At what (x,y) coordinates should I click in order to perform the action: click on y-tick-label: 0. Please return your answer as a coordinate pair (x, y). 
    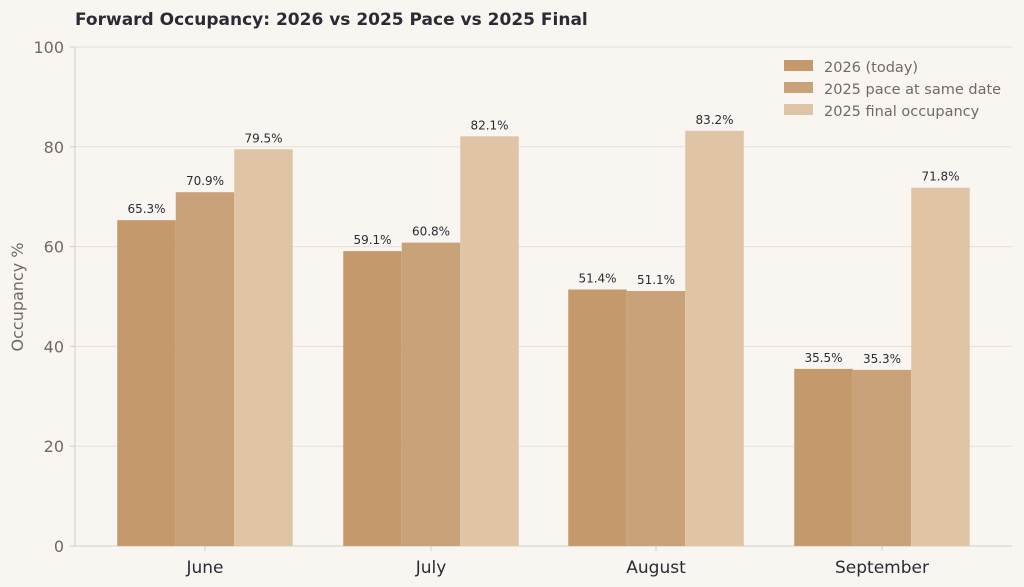
    Looking at the image, I should click on (59, 546).